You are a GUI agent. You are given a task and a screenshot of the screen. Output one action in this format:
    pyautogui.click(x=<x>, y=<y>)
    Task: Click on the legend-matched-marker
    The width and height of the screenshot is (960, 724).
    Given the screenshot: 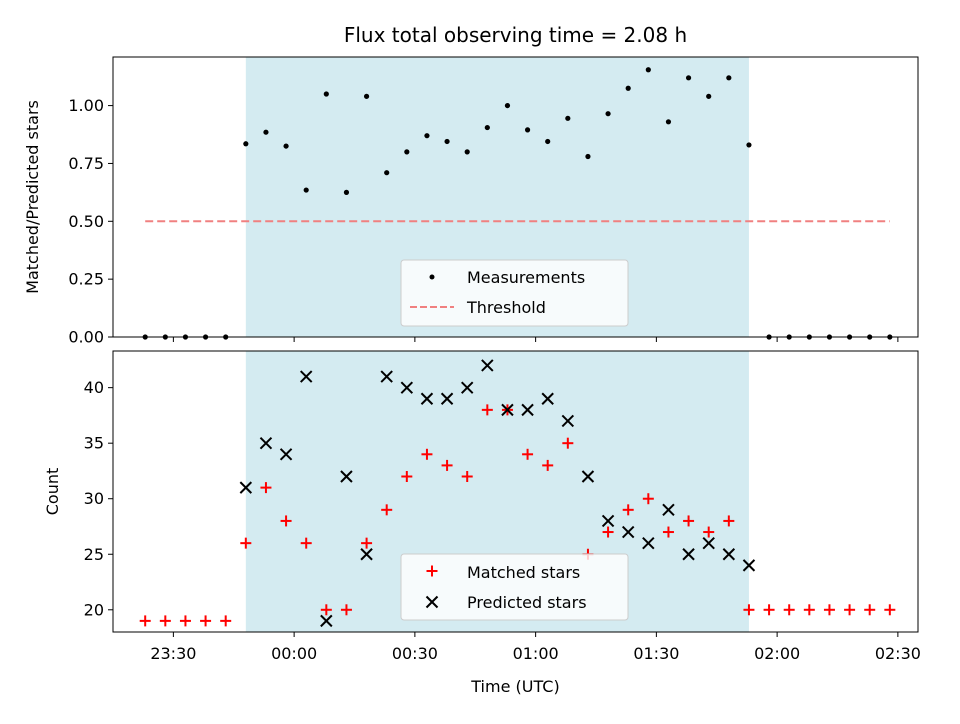 What is the action you would take?
    pyautogui.click(x=432, y=571)
    